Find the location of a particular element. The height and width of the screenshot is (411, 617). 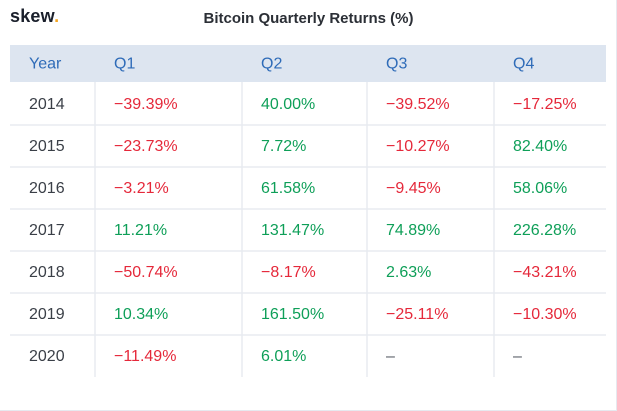

return-cell-2018-q1: −50.74% is located at coordinates (146, 272).